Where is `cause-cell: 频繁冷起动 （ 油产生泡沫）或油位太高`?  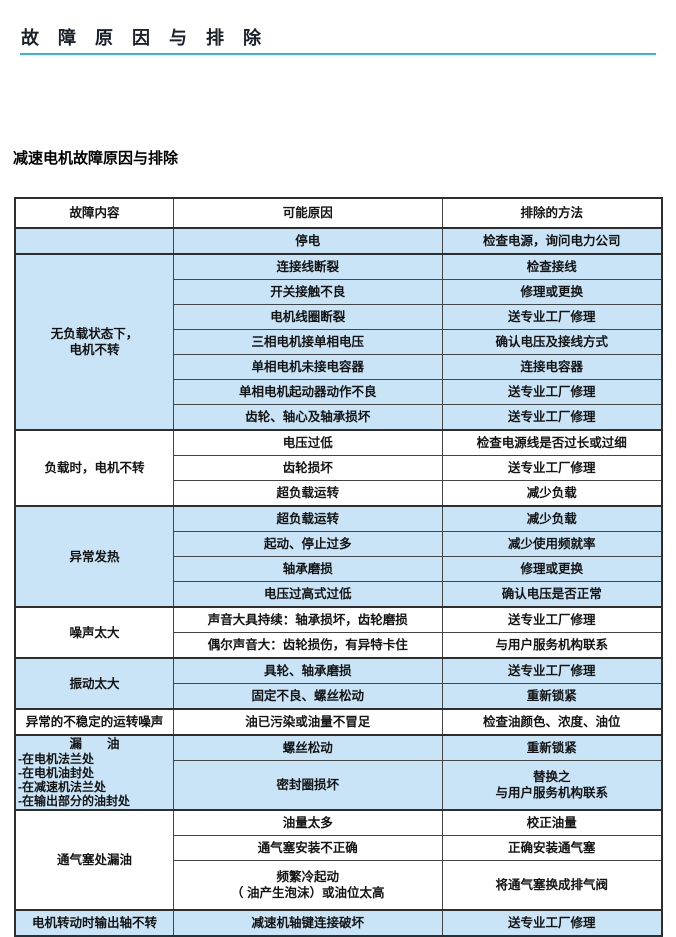 cause-cell: 频繁冷起动 （ 油产生泡沫）或油位太高 is located at coordinates (308, 885).